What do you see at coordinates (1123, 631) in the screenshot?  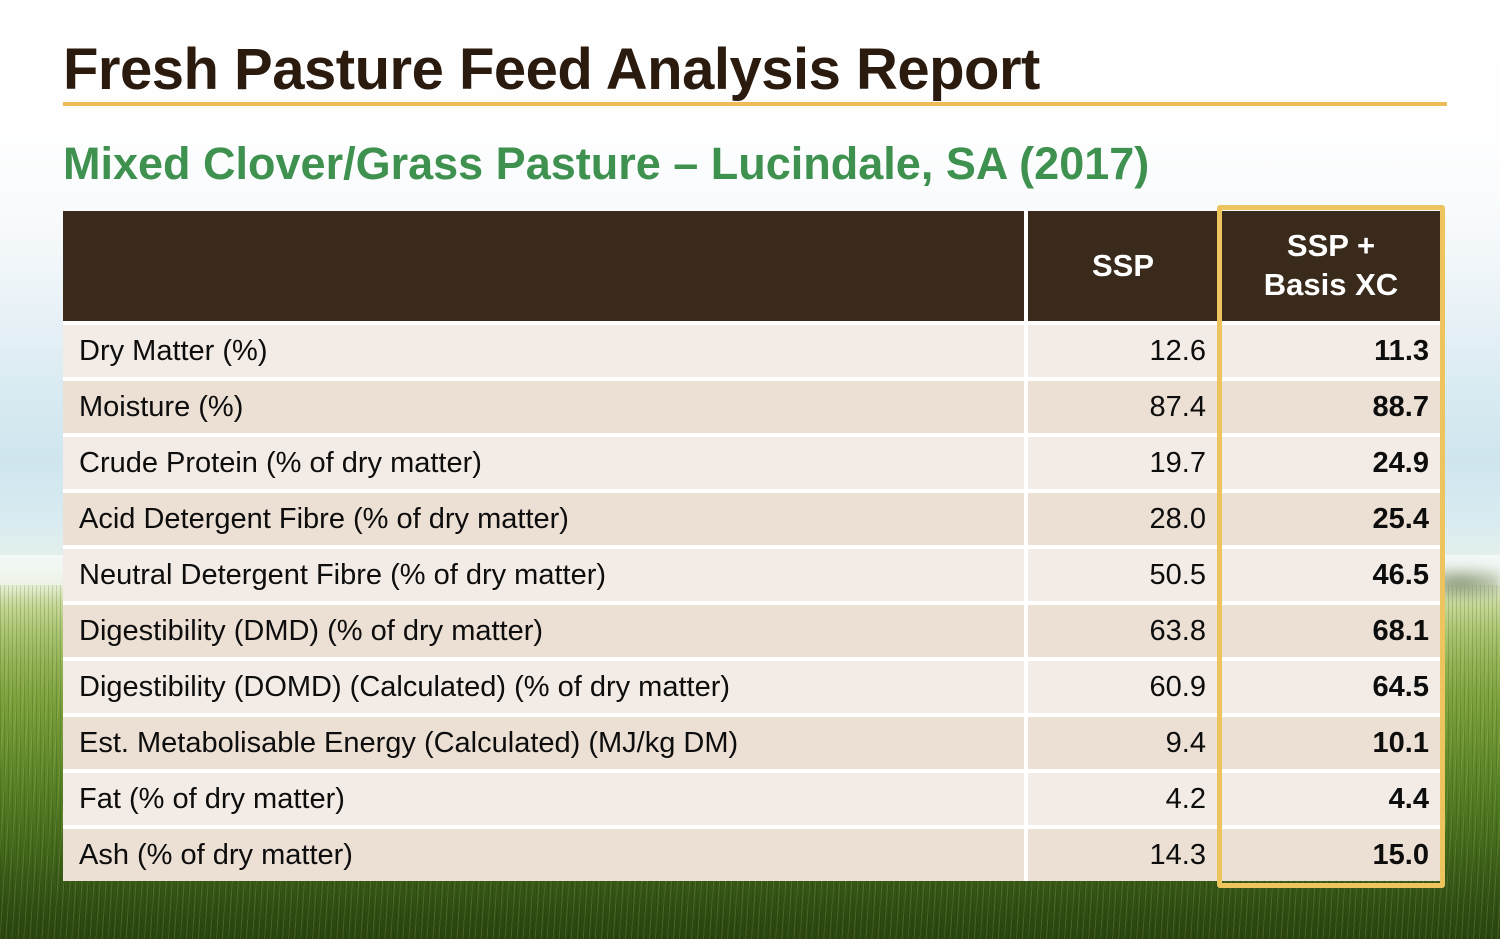 I see `ssp-value: 63.8` at bounding box center [1123, 631].